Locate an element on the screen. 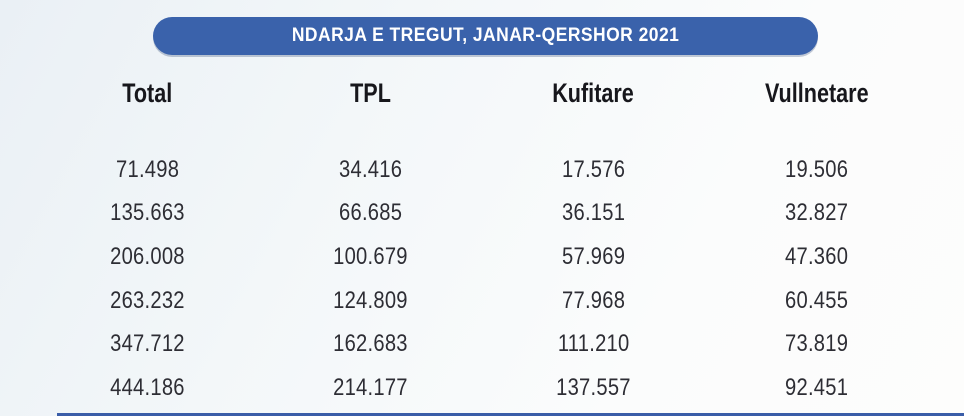 The width and height of the screenshot is (964, 416). table-cell: 124.809 is located at coordinates (370, 301).